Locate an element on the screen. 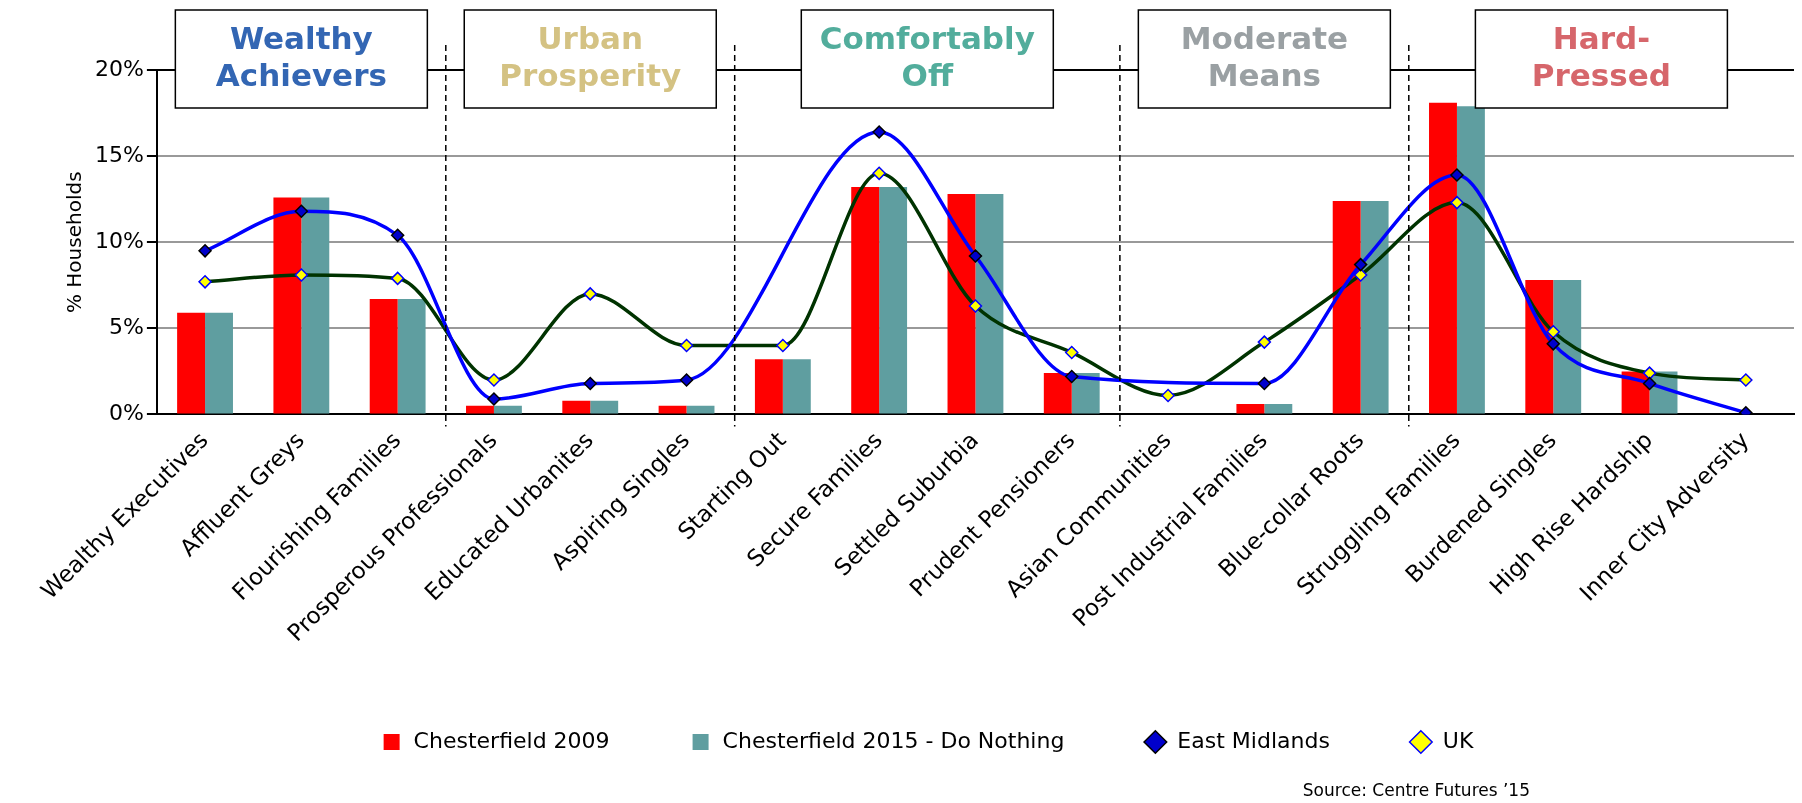 The width and height of the screenshot is (1802, 803). y-tick-label: 15% is located at coordinates (119, 154).